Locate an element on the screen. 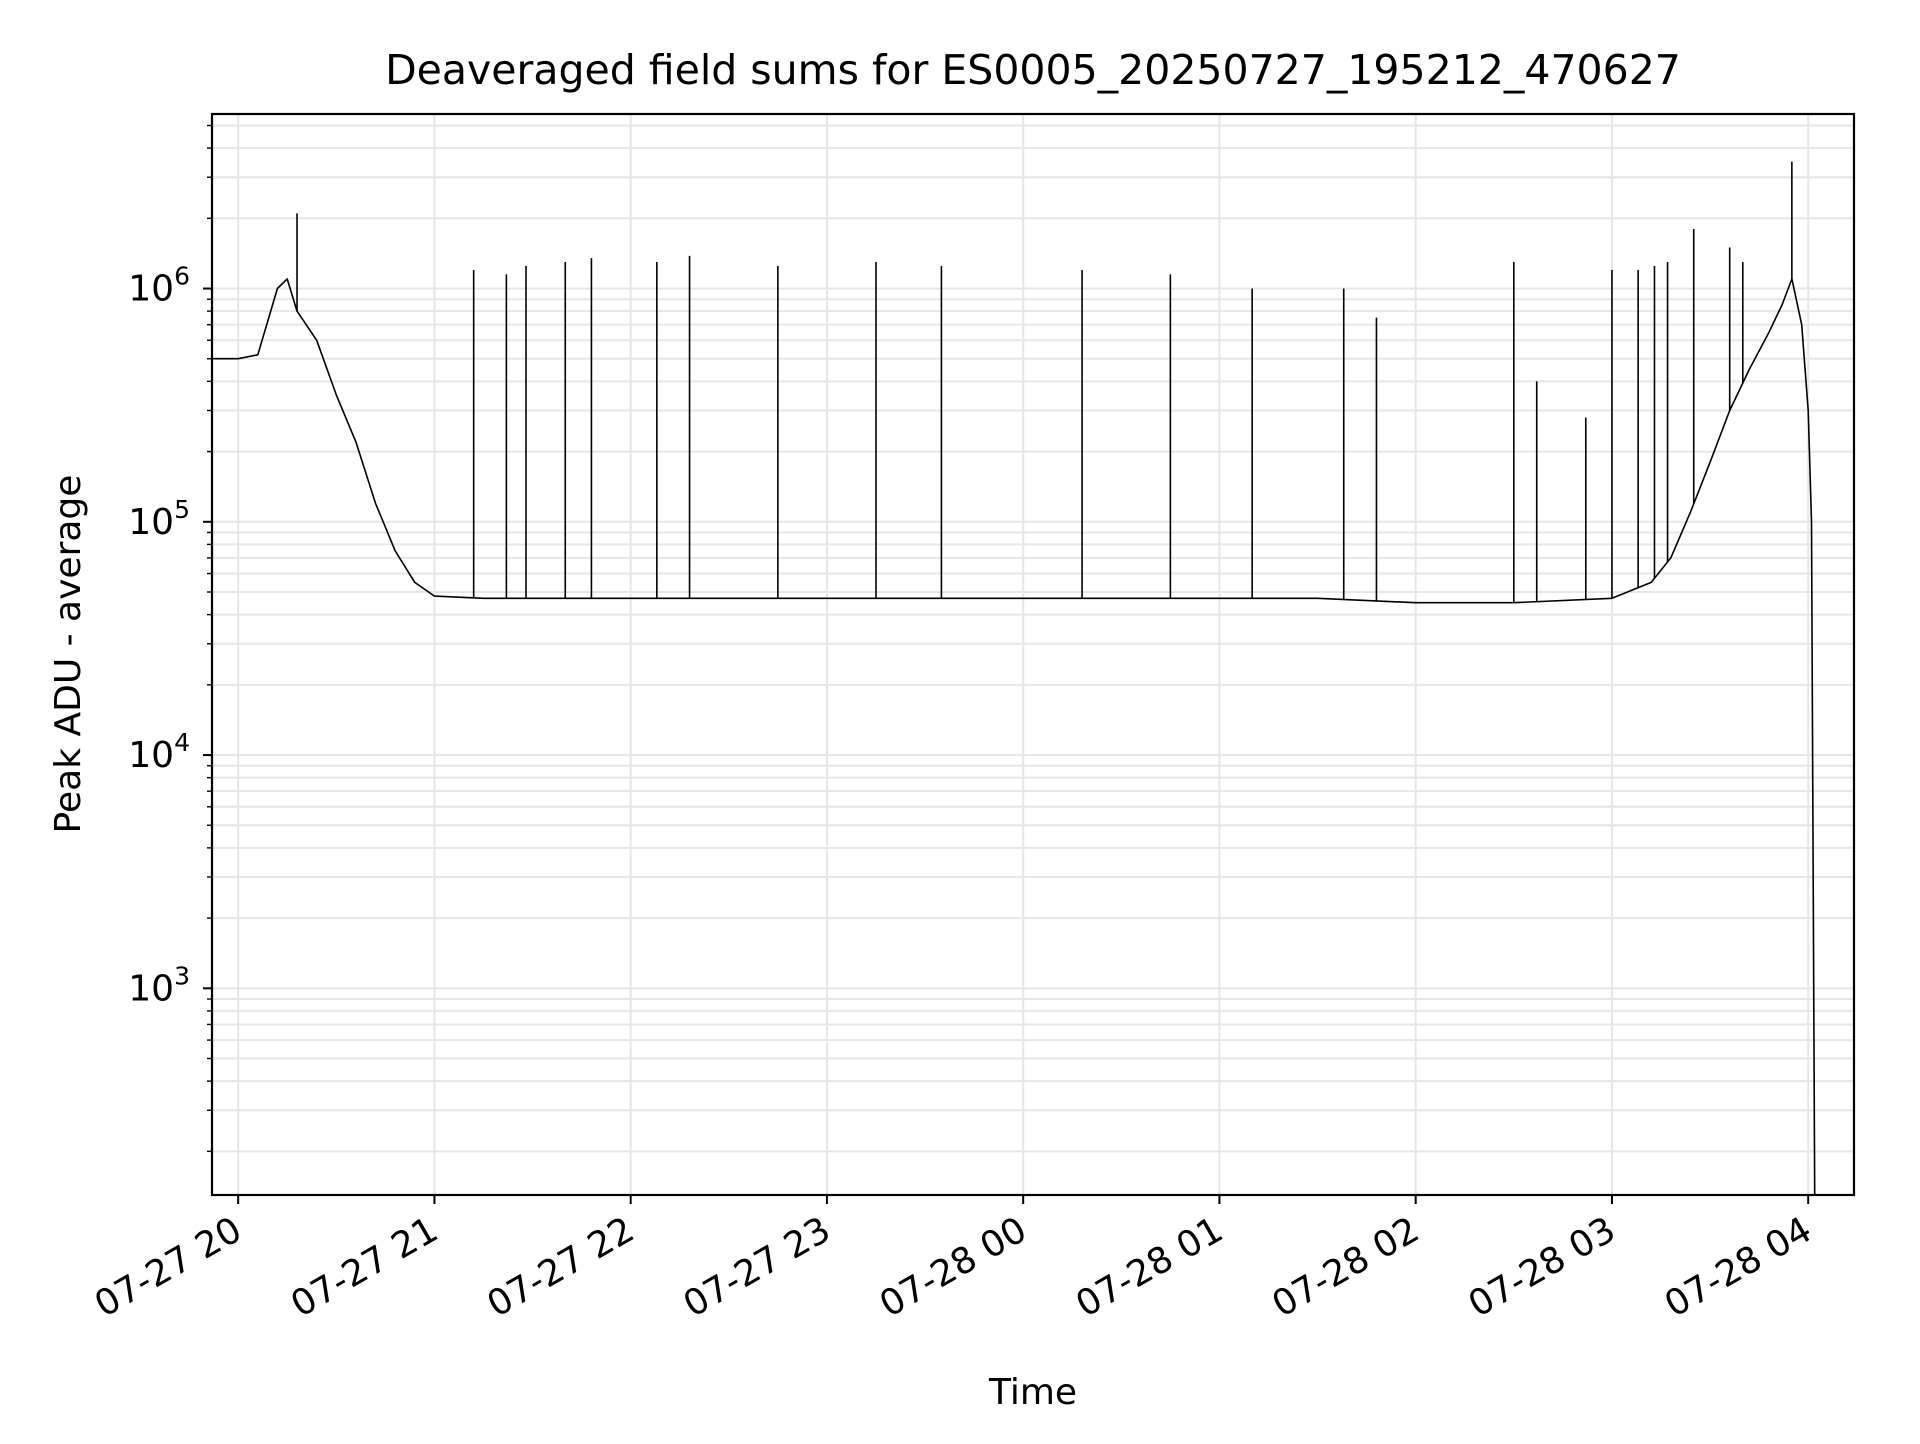 Image resolution: width=1920 pixels, height=1444 pixels. y-tick-label: 10⁴ is located at coordinates (159, 752).